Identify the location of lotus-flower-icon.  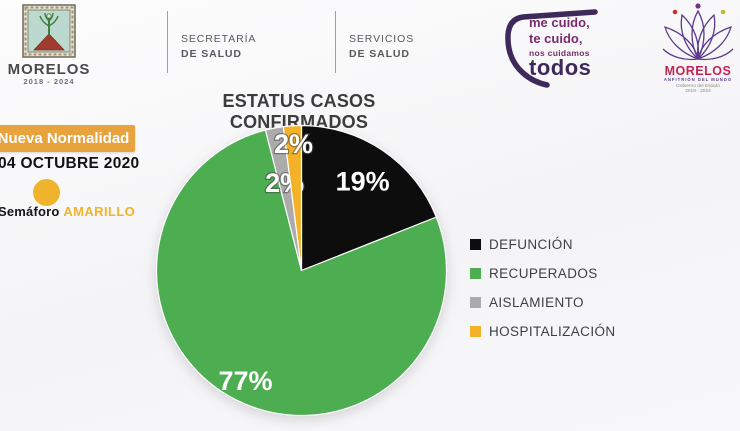
(698, 35).